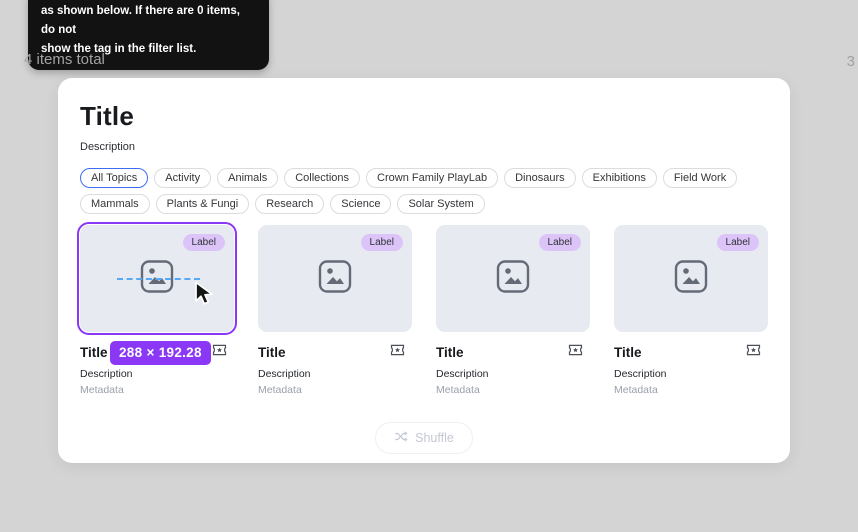 The width and height of the screenshot is (858, 532). I want to click on shuffle-button: Shuffle, so click(424, 438).